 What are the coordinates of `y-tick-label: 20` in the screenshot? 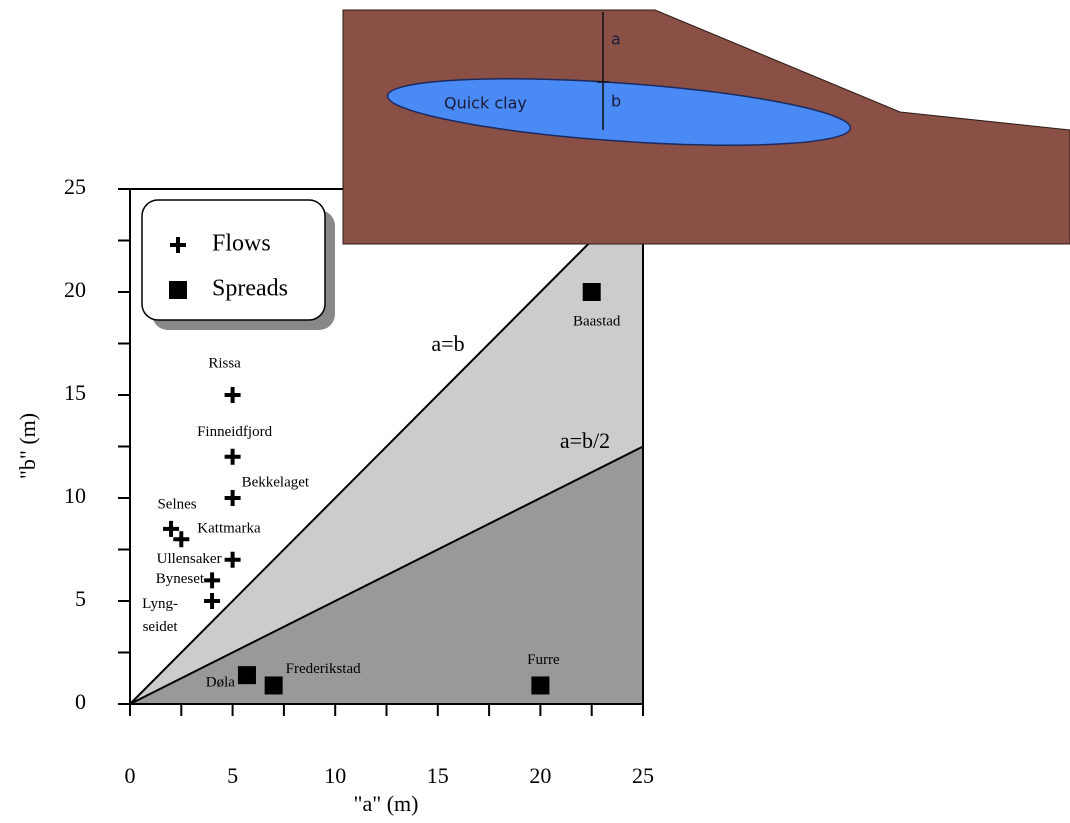 It's located at (75, 289).